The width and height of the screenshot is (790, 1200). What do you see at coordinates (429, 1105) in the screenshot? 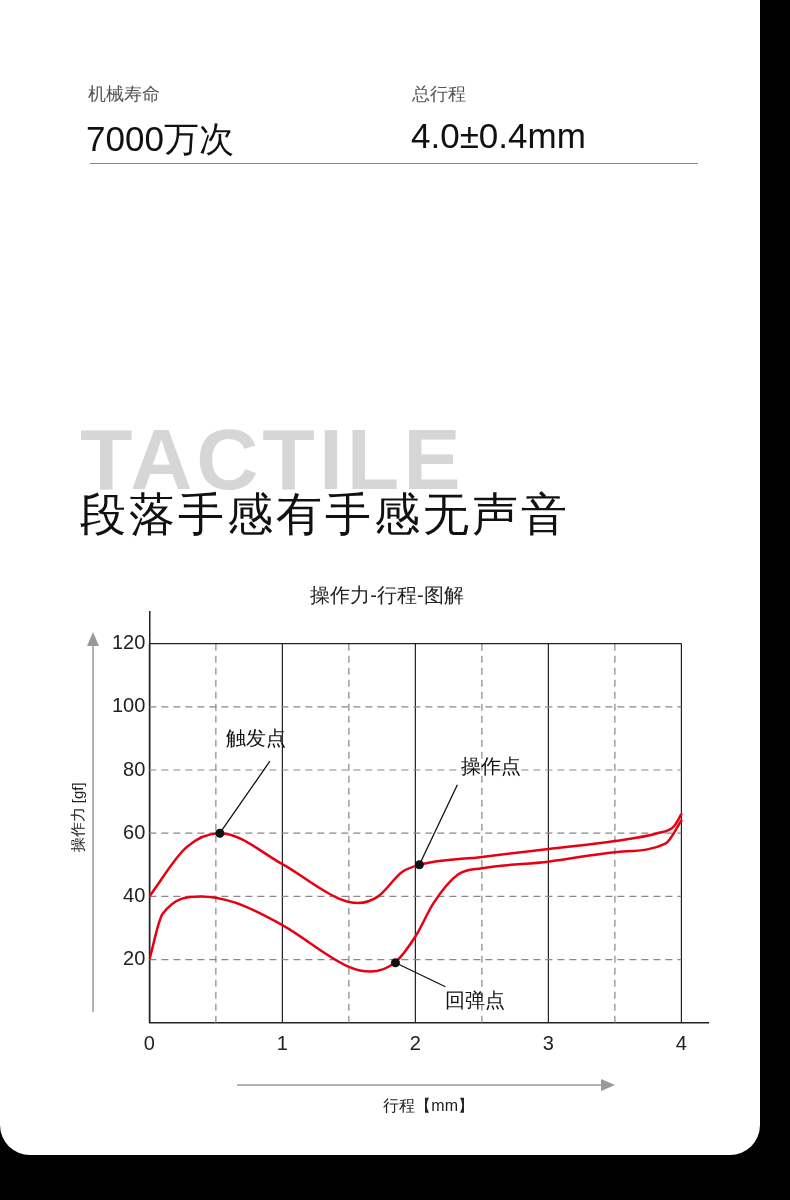
I see `x-axis-title: 行程【mm】` at bounding box center [429, 1105].